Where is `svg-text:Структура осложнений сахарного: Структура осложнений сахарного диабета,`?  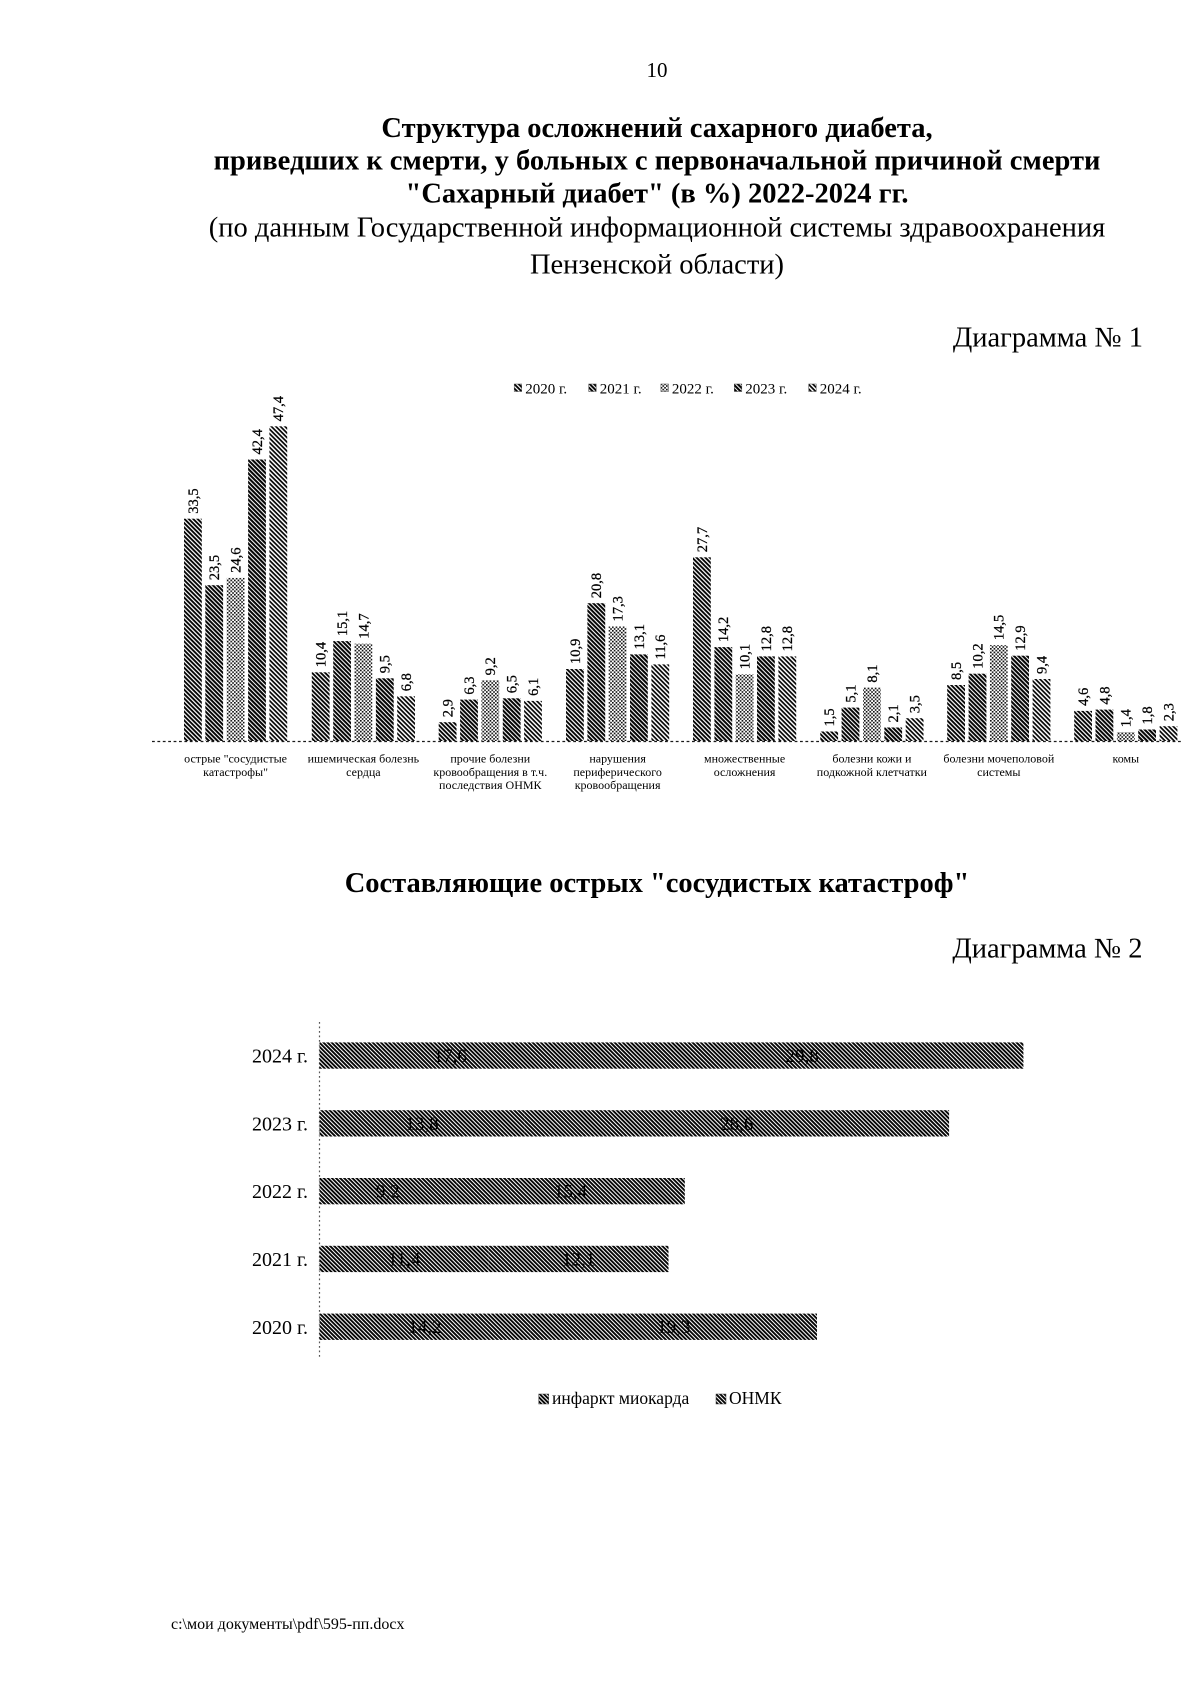 svg-text:Структура осложнений сахарного: Структура осложнений сахарного диабета, is located at coordinates (656, 128).